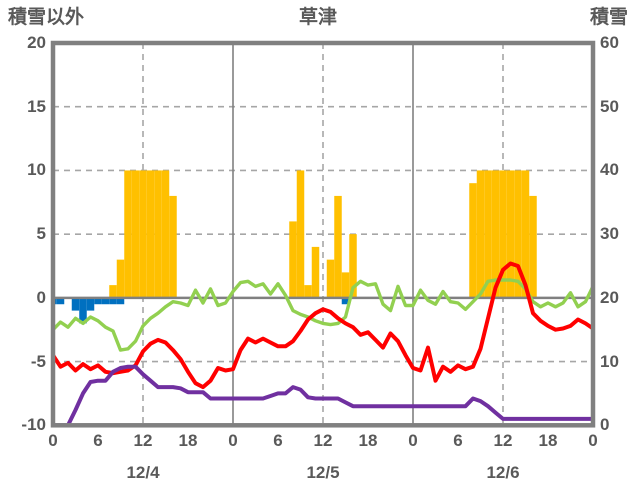 This screenshot has height=501, width=636. Describe the element at coordinates (38, 361) in the screenshot. I see `y-tick-label-left: -5` at that location.